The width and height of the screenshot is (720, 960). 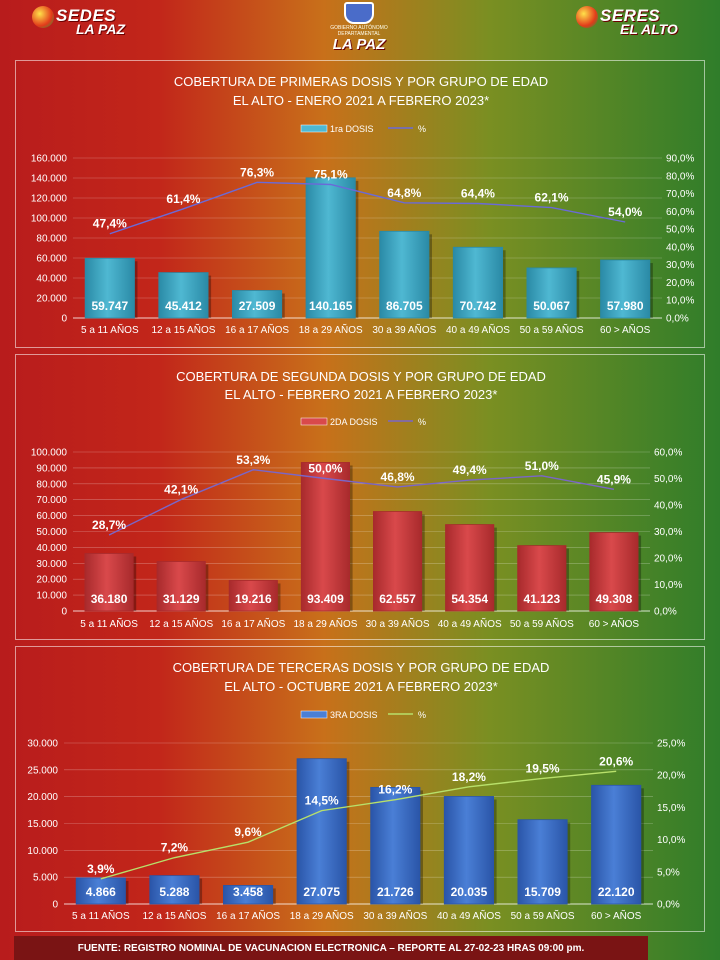 What do you see at coordinates (49, 159) in the screenshot?
I see `y-tick-label: 160.000` at bounding box center [49, 159].